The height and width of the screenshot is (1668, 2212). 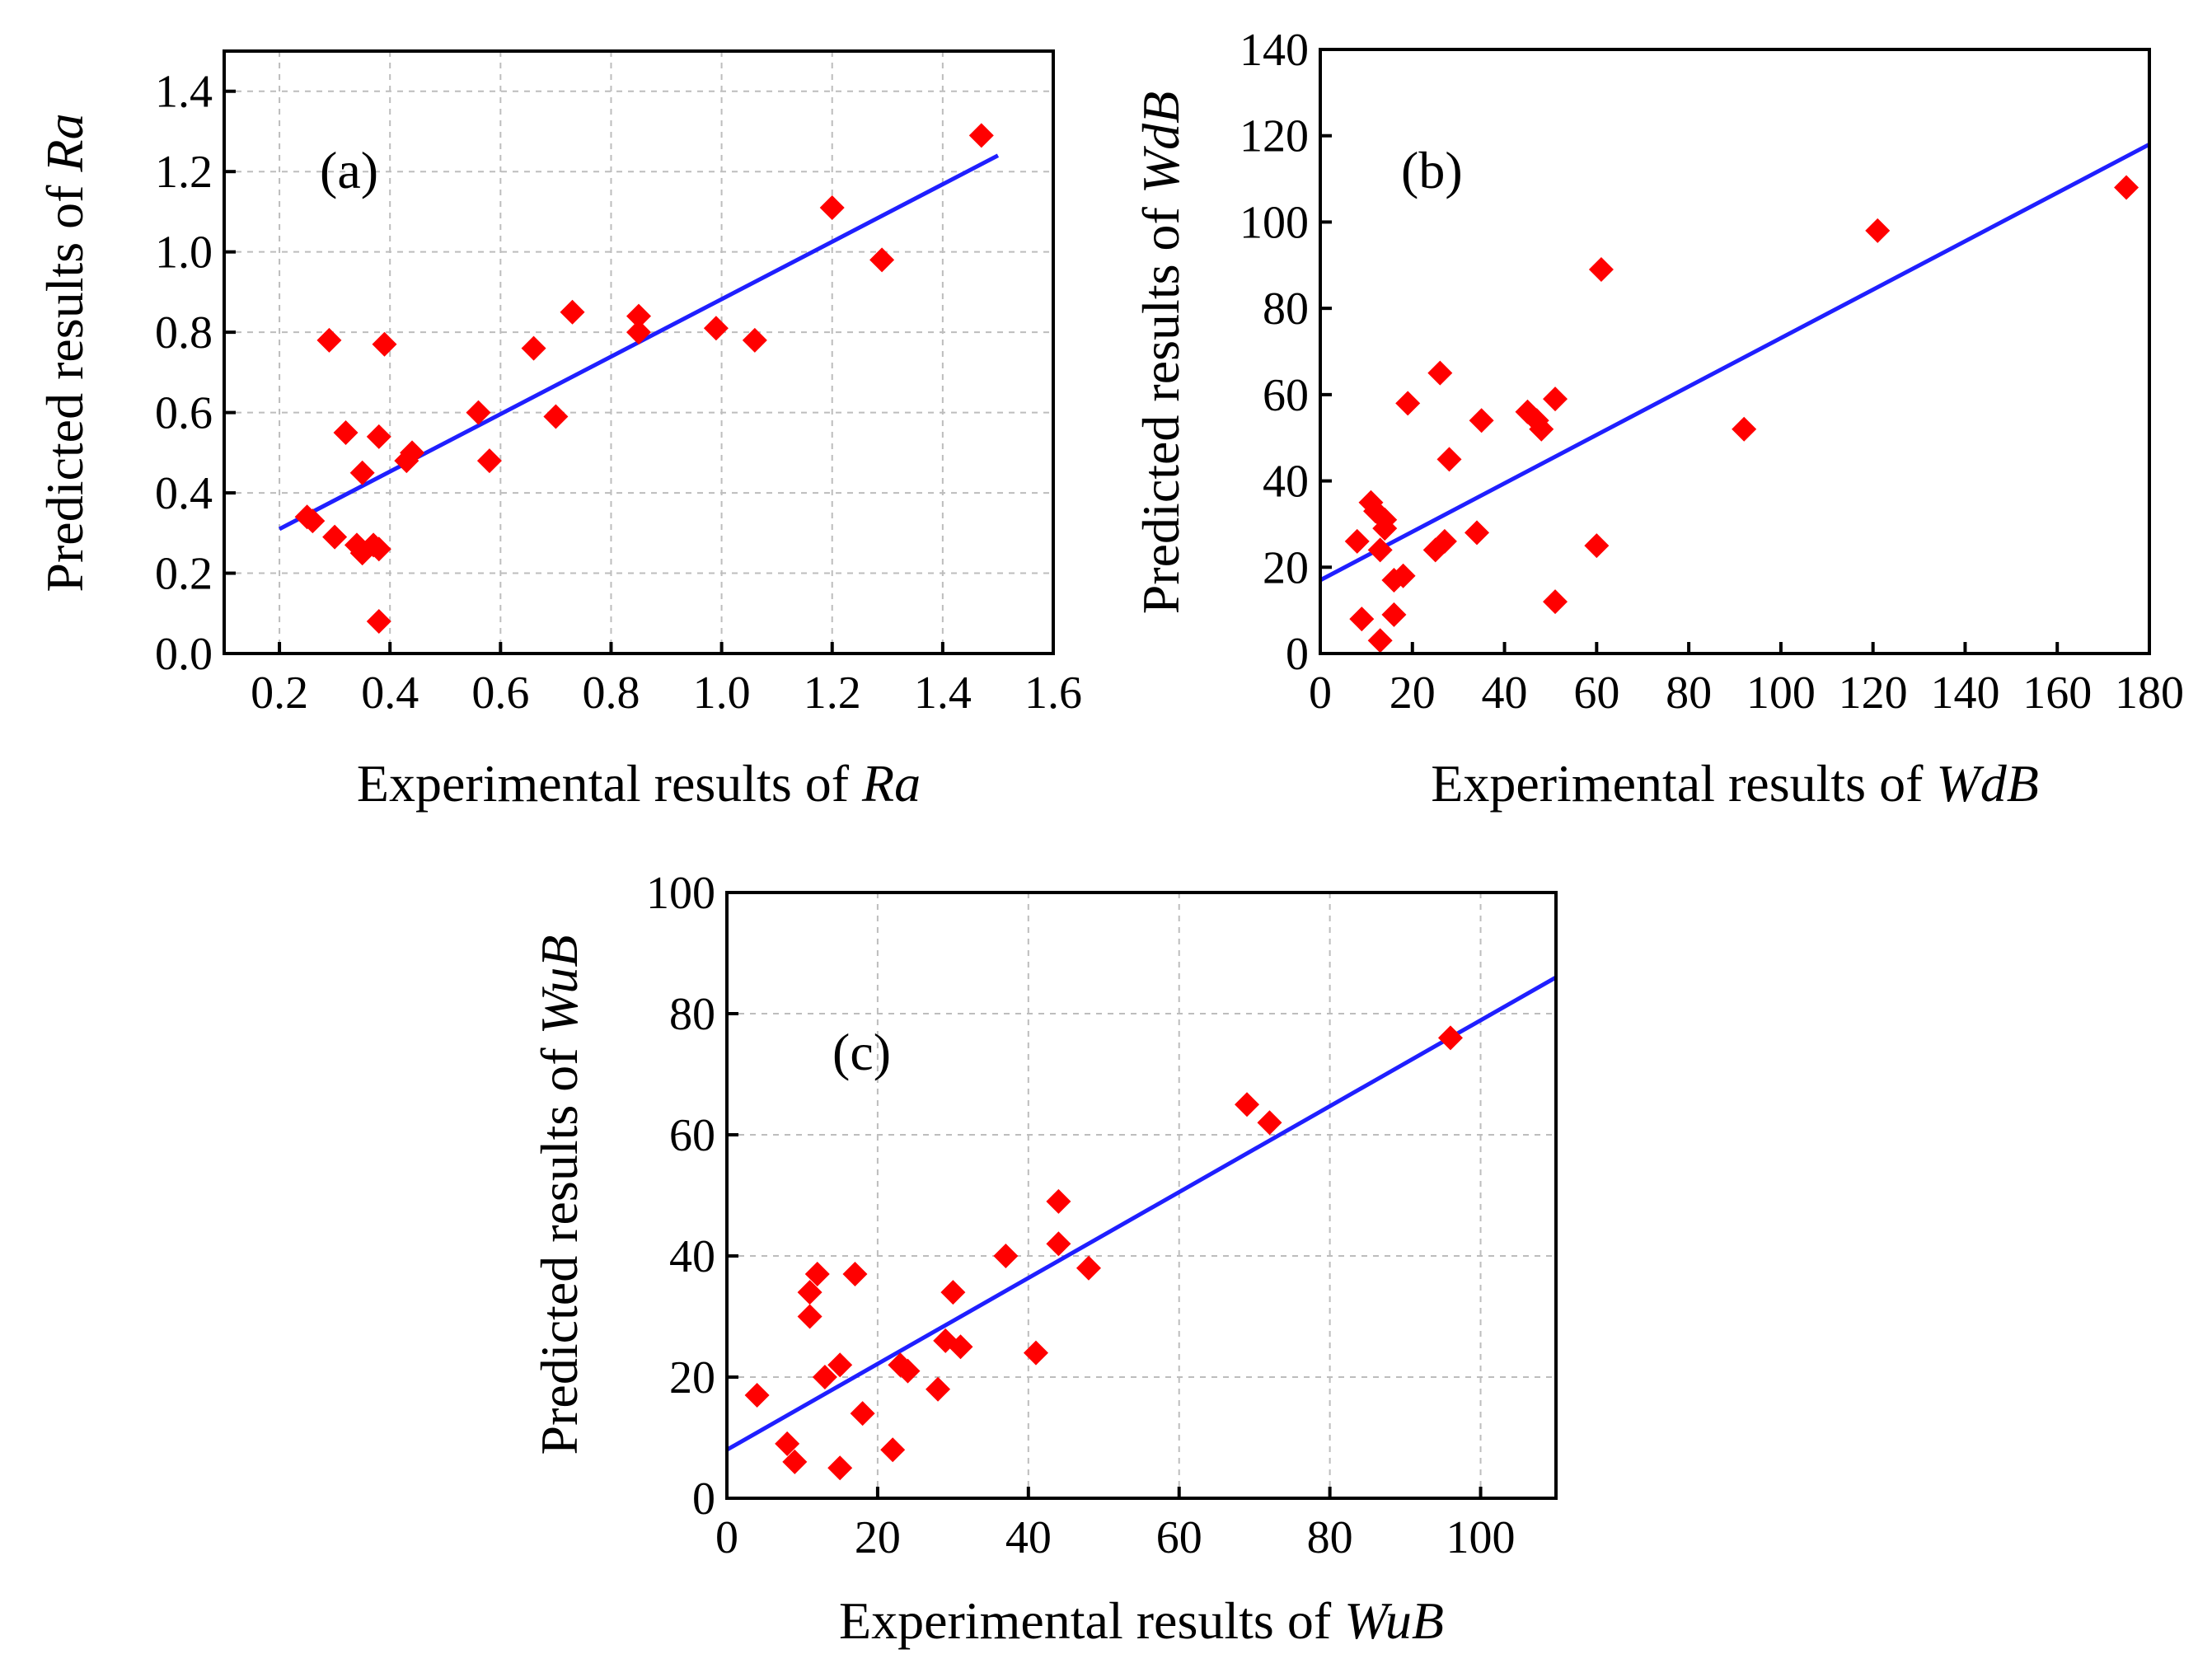 What do you see at coordinates (1505, 693) in the screenshot?
I see `panel-b-x-tick-label: 40` at bounding box center [1505, 693].